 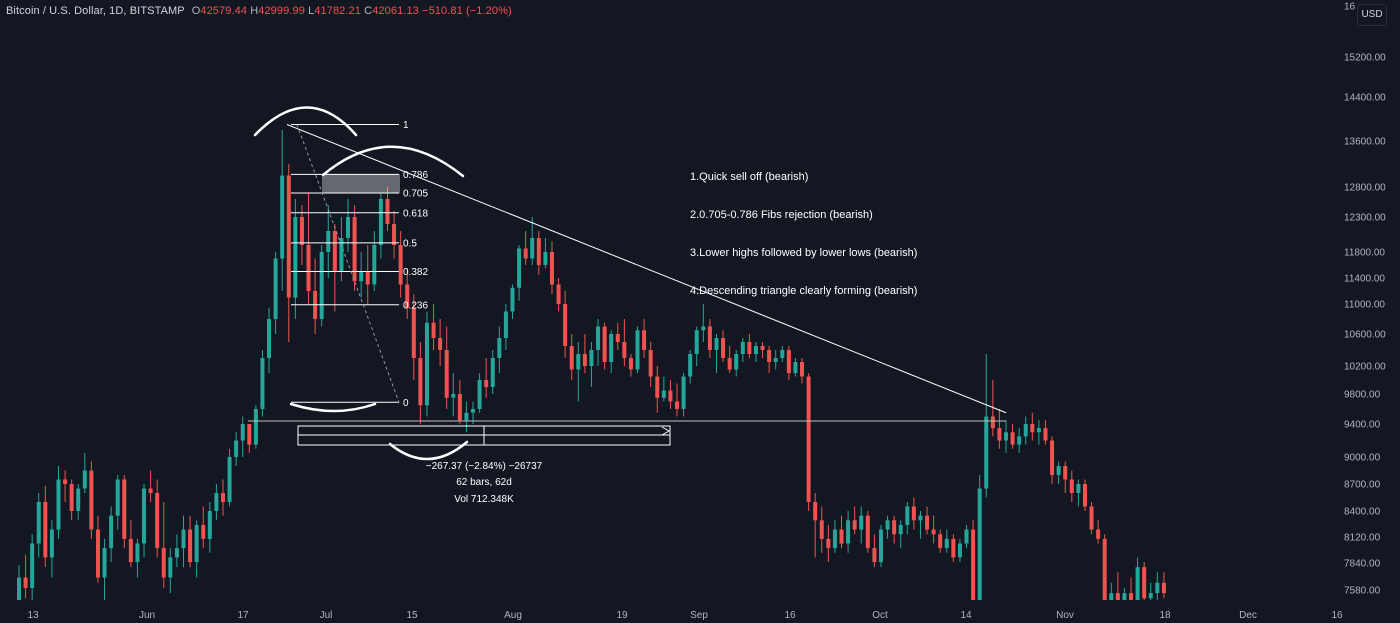 I want to click on x-tick-label: Nov, so click(x=1065, y=615).